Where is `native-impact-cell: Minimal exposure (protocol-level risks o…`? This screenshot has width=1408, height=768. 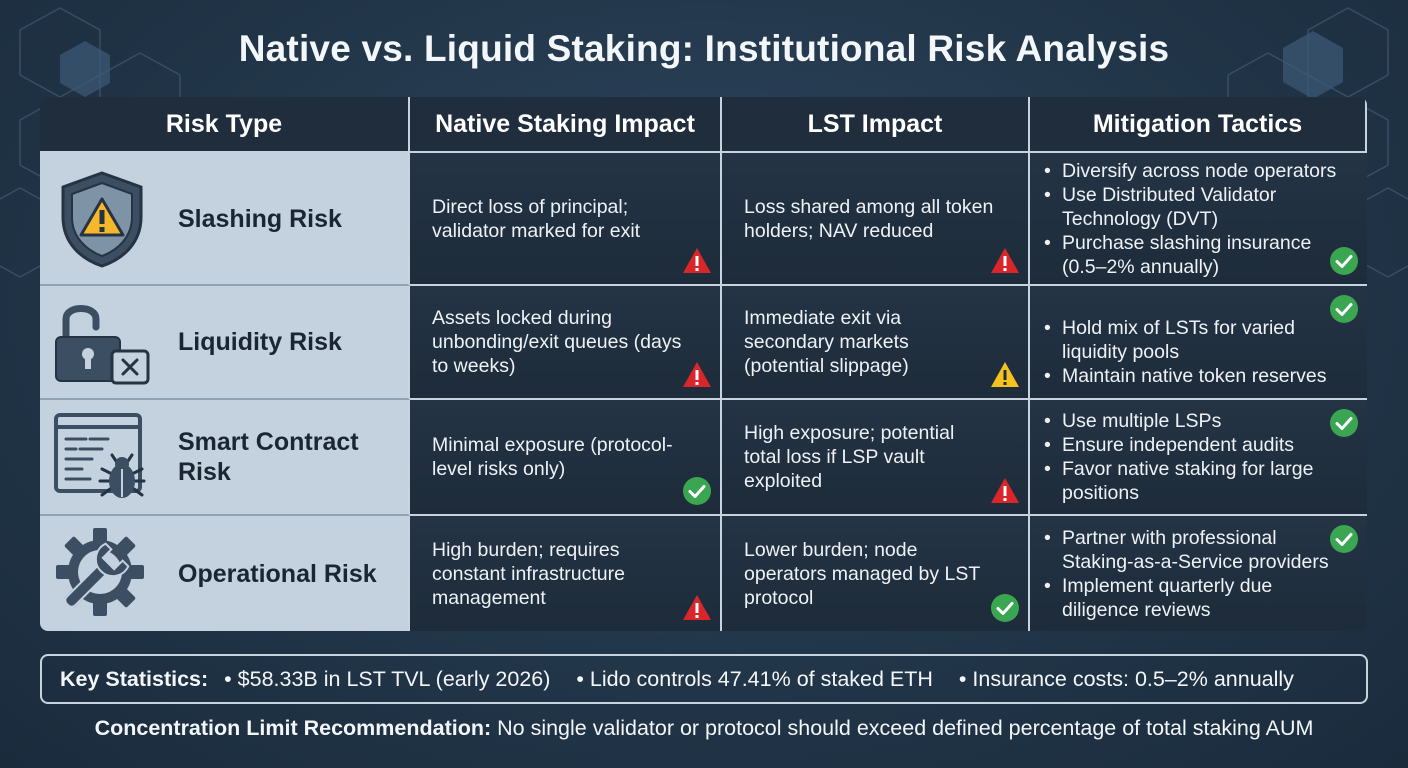
native-impact-cell: Minimal exposure (protocol-level risks o… is located at coordinates (566, 458).